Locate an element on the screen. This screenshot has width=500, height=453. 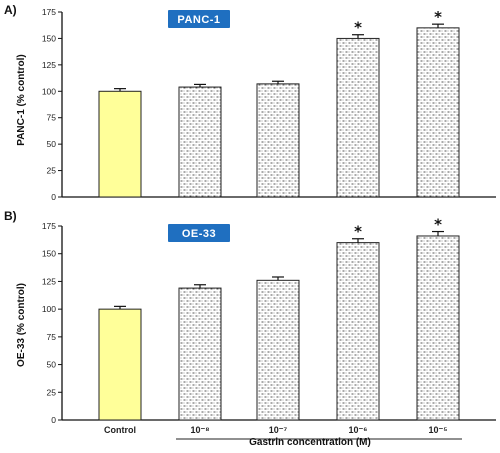
x-axis-label: Gastrin concentration (M) is located at coordinates (310, 442).